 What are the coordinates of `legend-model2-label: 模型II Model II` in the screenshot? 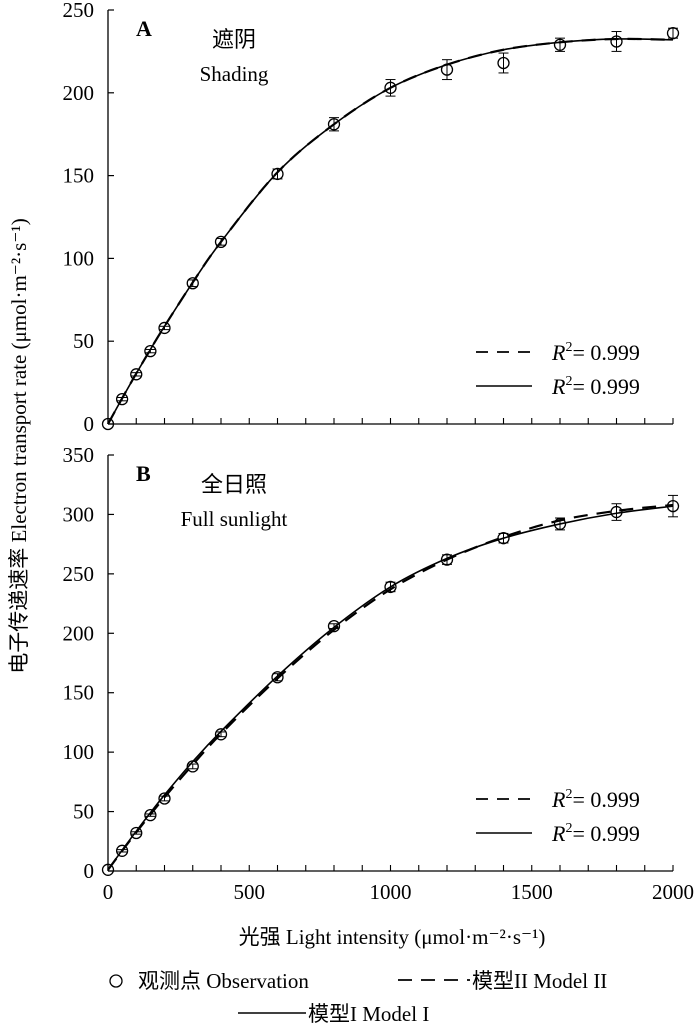 It's located at (539, 981).